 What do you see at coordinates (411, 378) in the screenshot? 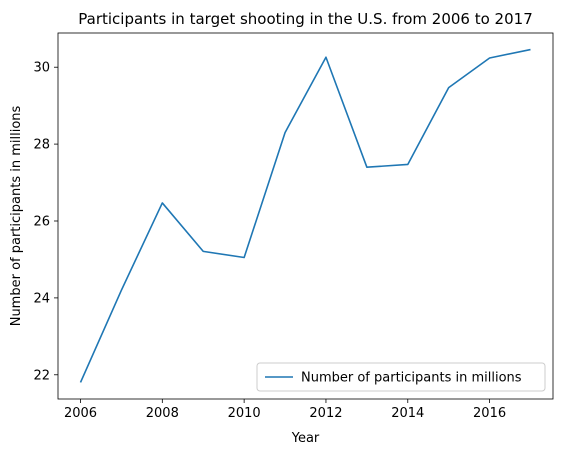
I see `legend-entry: Number of participants in millions` at bounding box center [411, 378].